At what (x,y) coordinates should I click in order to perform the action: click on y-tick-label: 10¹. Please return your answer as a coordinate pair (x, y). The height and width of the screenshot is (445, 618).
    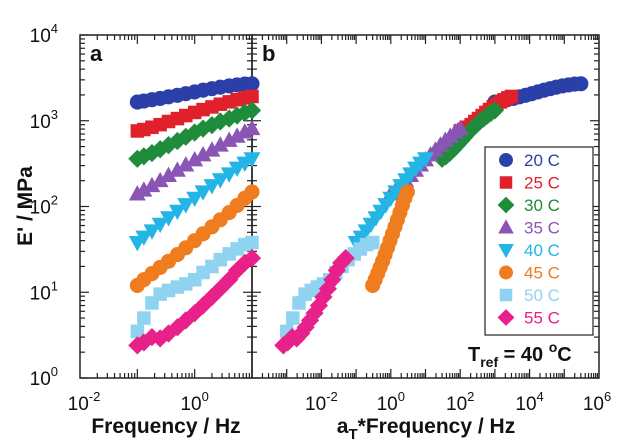
    Looking at the image, I should click on (44, 291).